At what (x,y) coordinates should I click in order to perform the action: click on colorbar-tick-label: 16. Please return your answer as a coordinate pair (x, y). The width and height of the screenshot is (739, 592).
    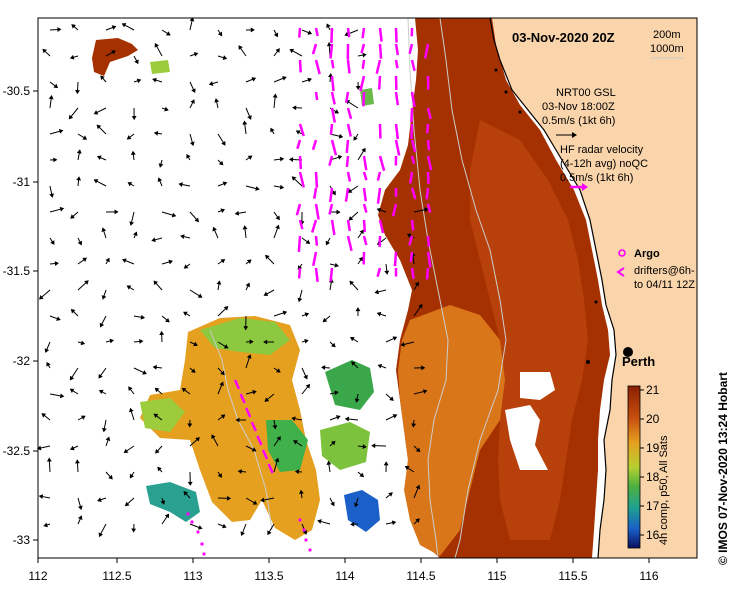
    Looking at the image, I should click on (653, 535).